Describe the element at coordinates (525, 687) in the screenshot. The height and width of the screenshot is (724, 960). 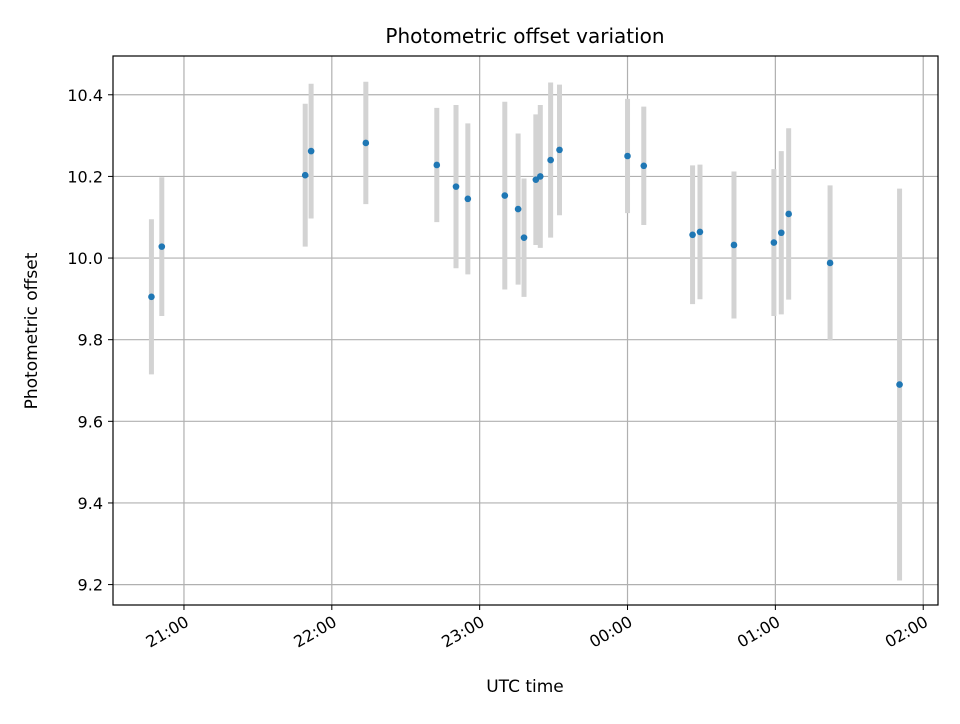
I see `x-axis-label: UTC time` at that location.